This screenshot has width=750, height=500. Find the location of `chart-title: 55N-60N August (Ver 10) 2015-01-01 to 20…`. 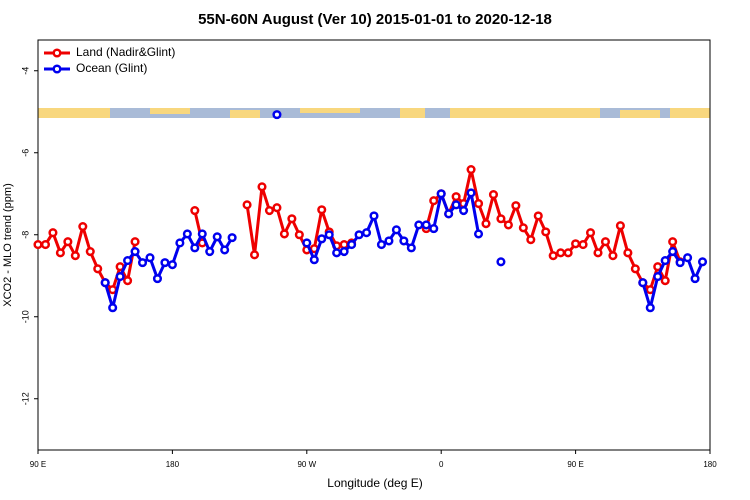

chart-title: 55N-60N August (Ver 10) 2015-01-01 to 20… is located at coordinates (375, 19).